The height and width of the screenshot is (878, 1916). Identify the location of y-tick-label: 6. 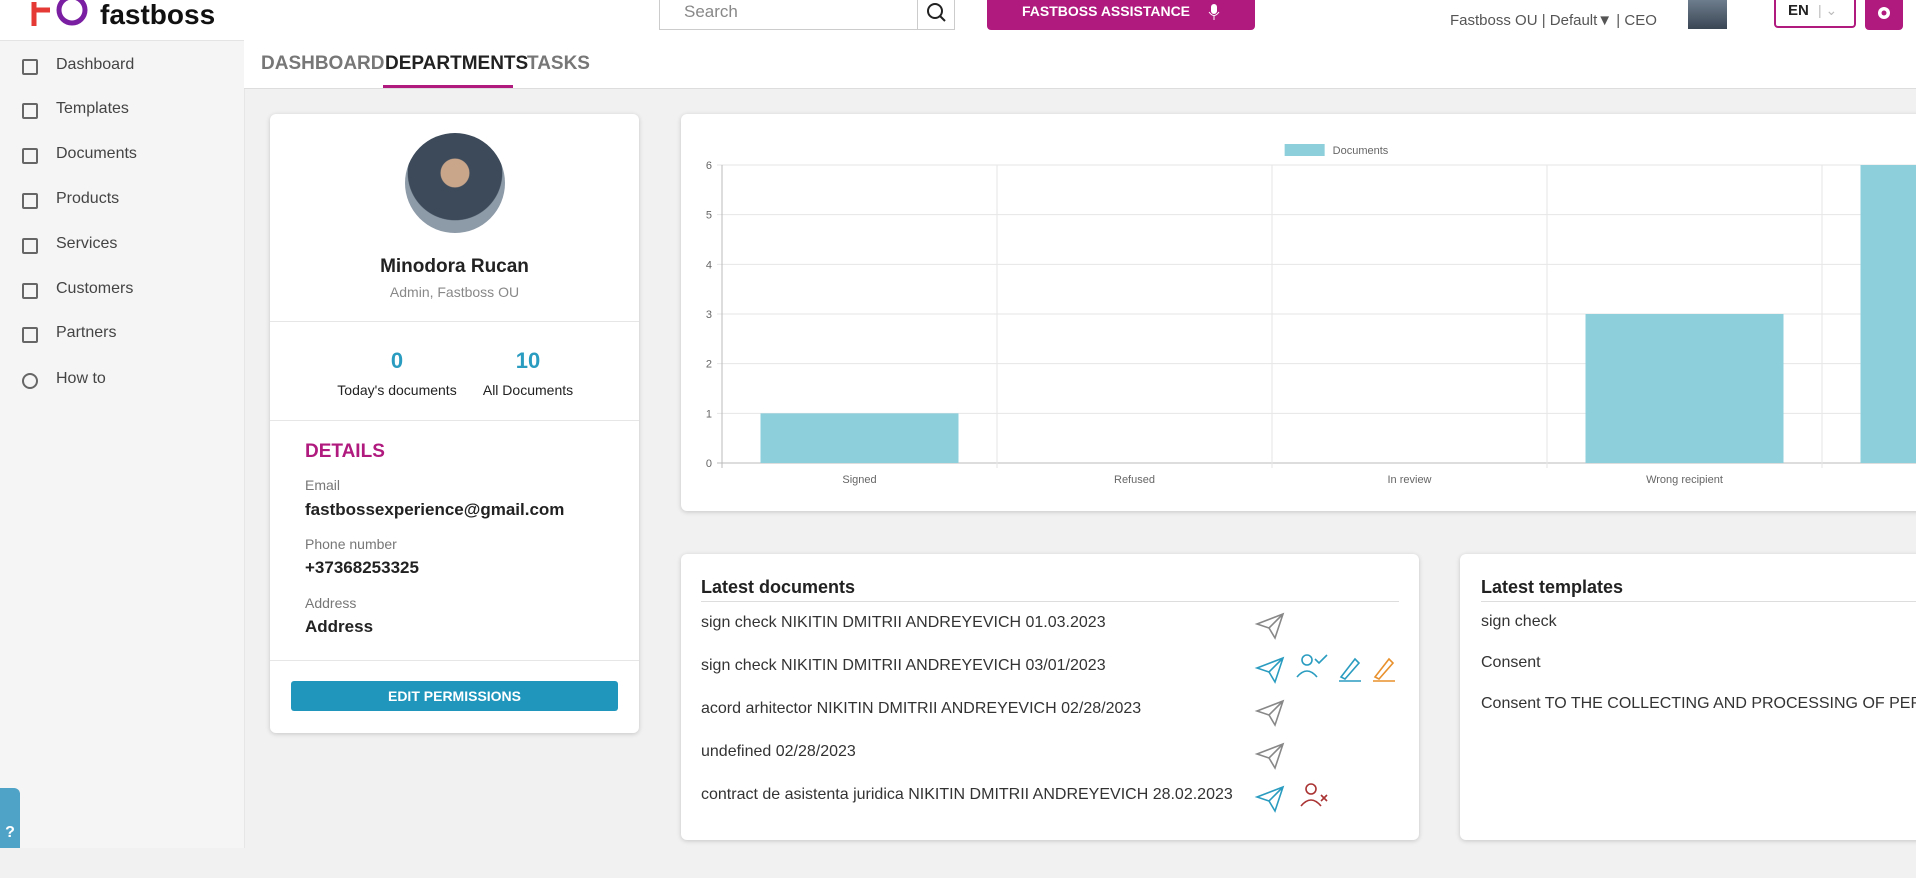
(709, 166).